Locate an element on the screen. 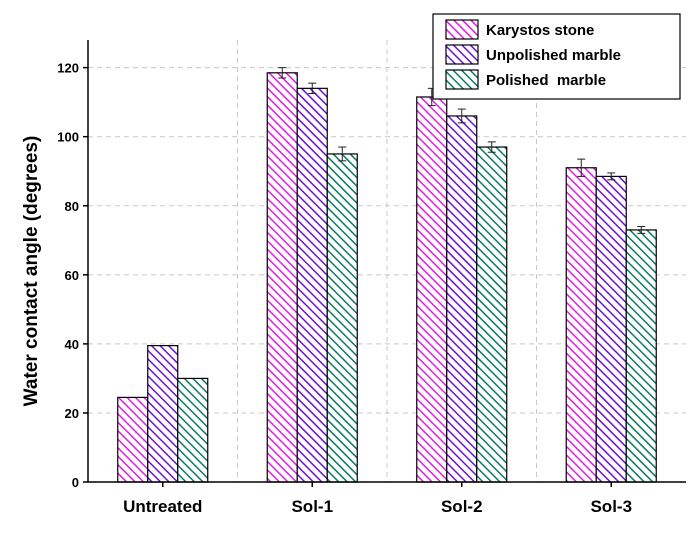  y-tick-label: 120 is located at coordinates (68, 68).